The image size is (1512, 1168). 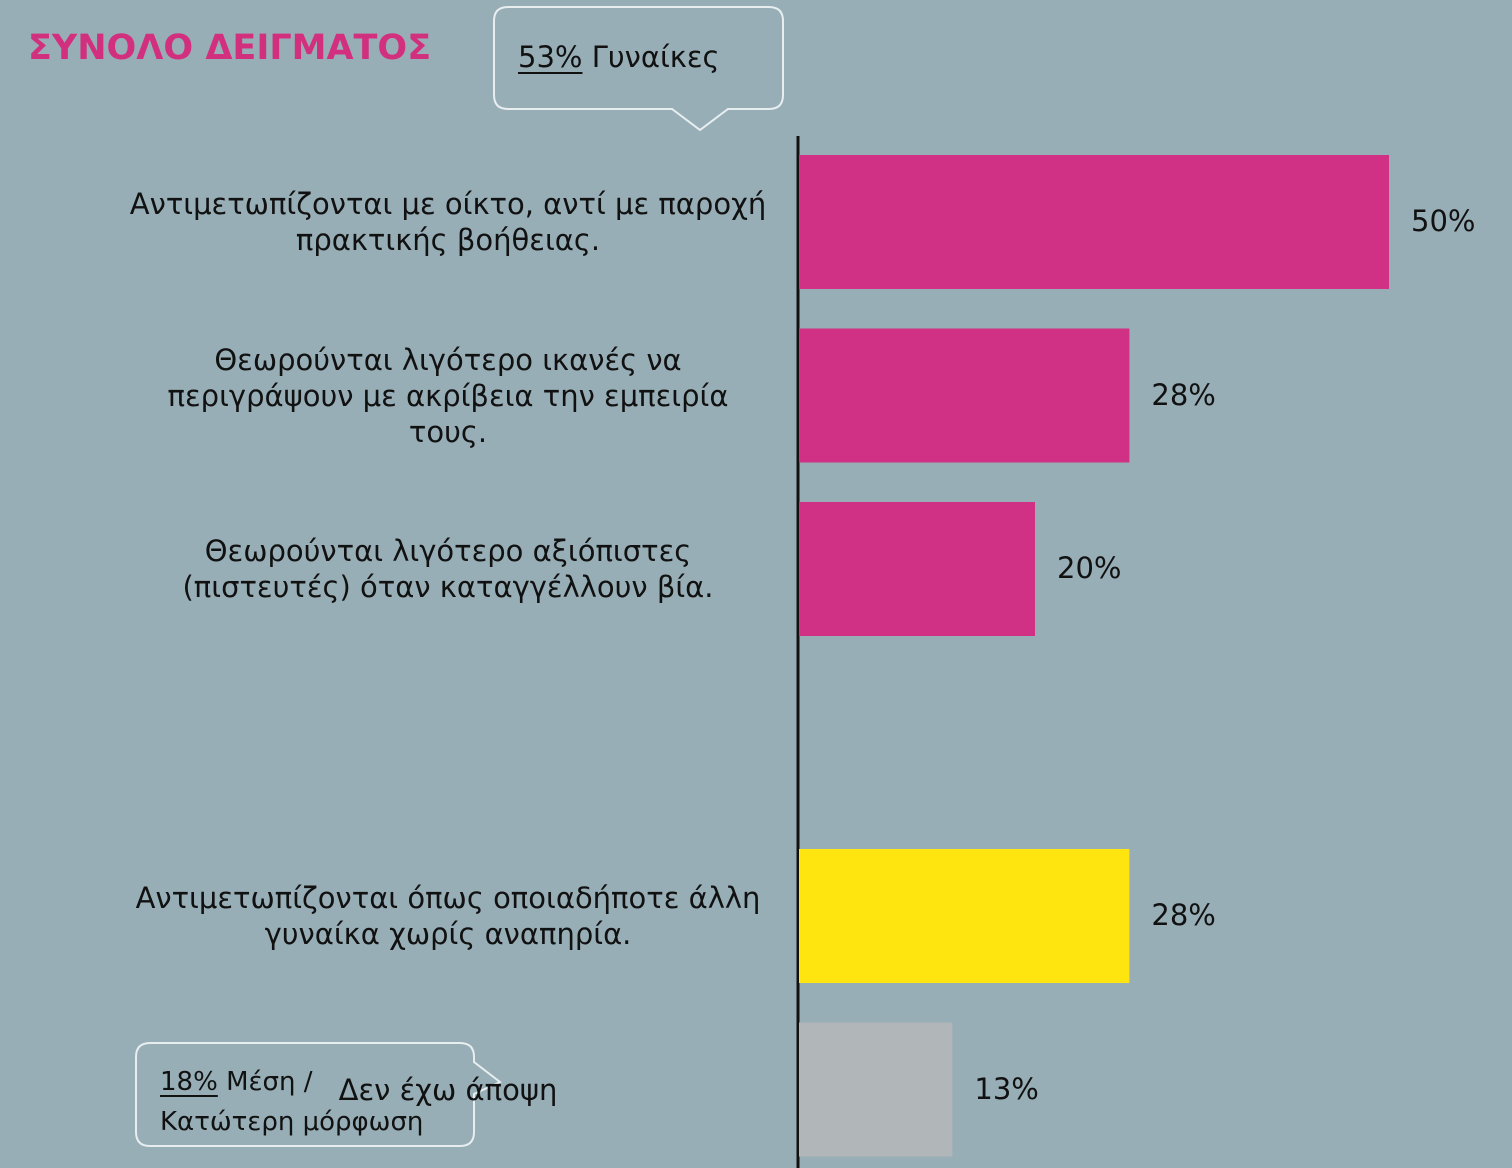 I want to click on value-label: 20%, so click(x=1089, y=568).